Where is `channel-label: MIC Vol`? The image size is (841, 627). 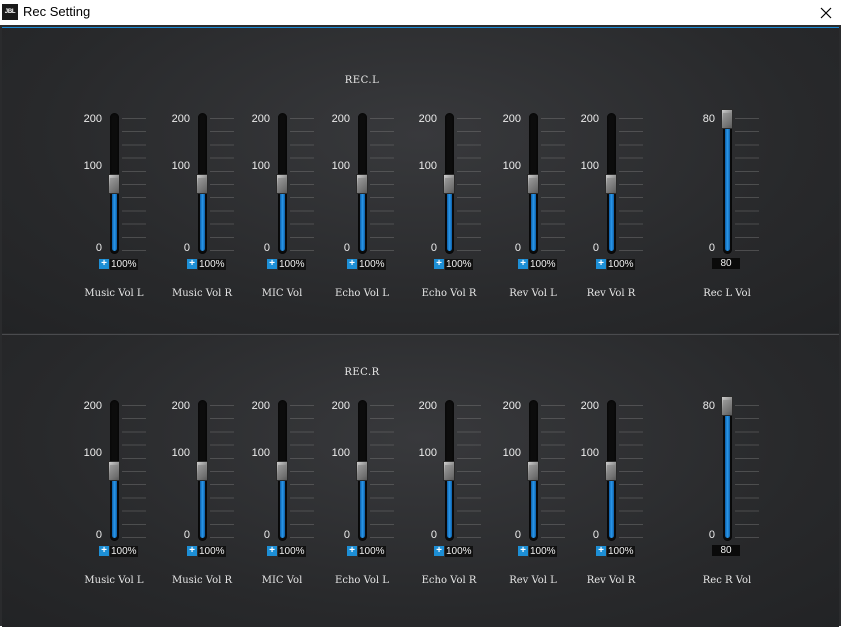 channel-label: MIC Vol is located at coordinates (282, 293).